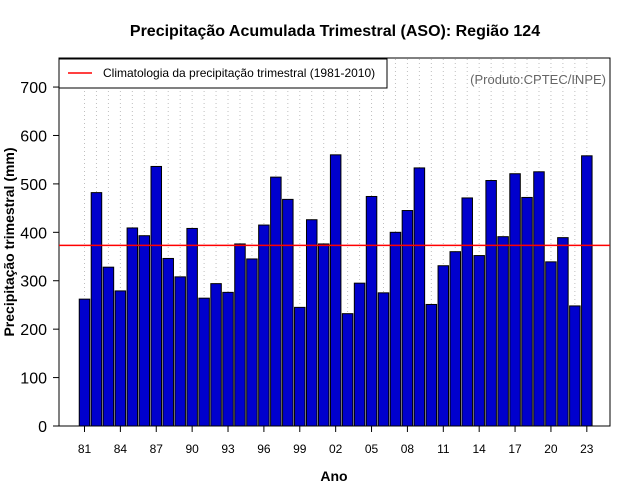 This screenshot has height=500, width=640. I want to click on x-tick-label: 17, so click(515, 449).